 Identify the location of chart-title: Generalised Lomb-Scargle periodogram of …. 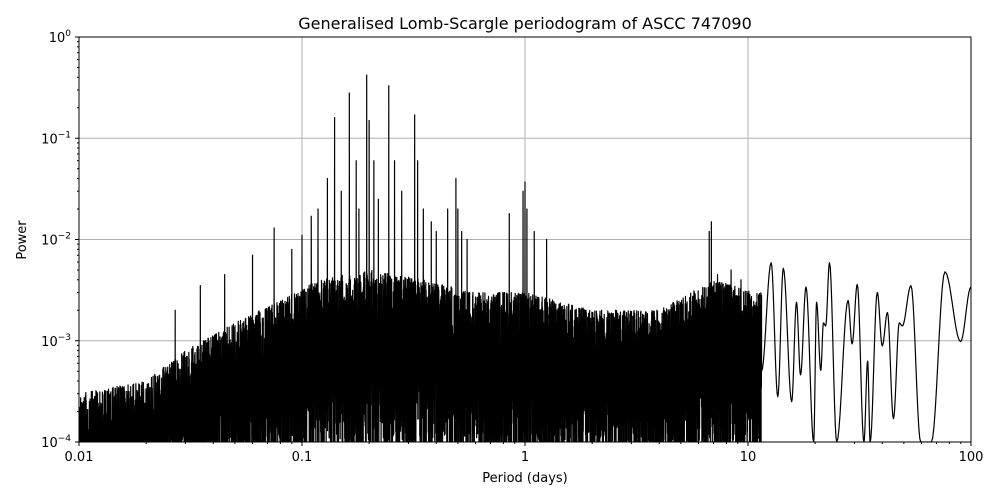
(525, 23).